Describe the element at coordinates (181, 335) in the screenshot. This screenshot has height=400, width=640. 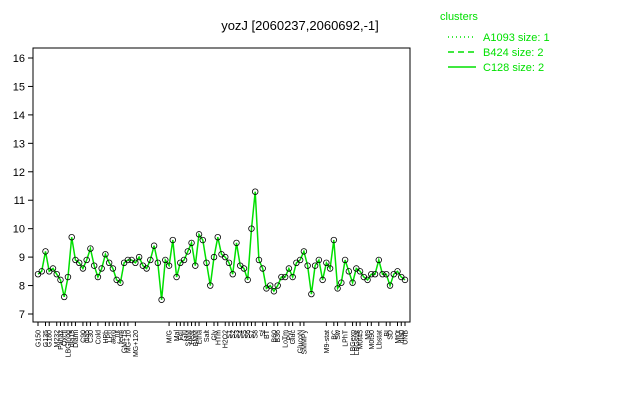
I see `x-tick-label: Fru` at that location.